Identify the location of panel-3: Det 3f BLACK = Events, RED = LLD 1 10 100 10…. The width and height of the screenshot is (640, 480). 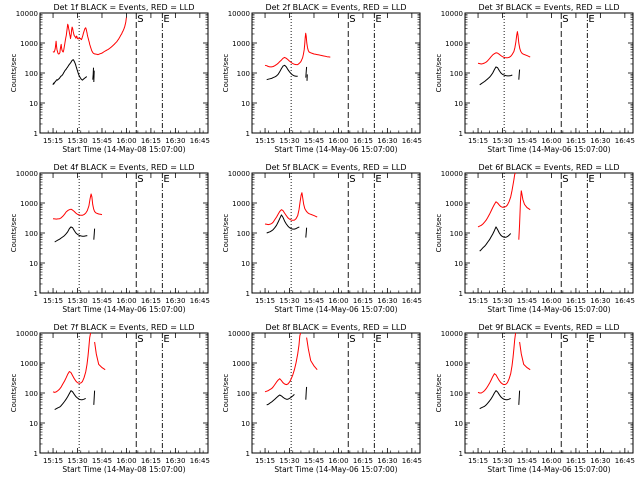
(535, 78).